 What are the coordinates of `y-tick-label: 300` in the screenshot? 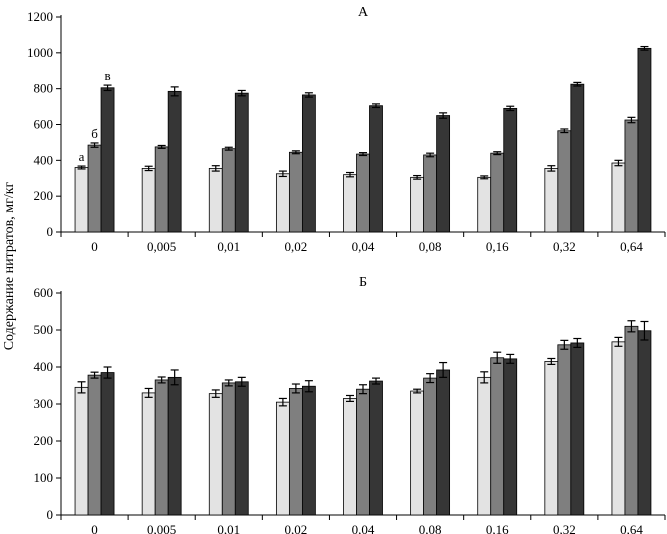 It's located at (44, 403).